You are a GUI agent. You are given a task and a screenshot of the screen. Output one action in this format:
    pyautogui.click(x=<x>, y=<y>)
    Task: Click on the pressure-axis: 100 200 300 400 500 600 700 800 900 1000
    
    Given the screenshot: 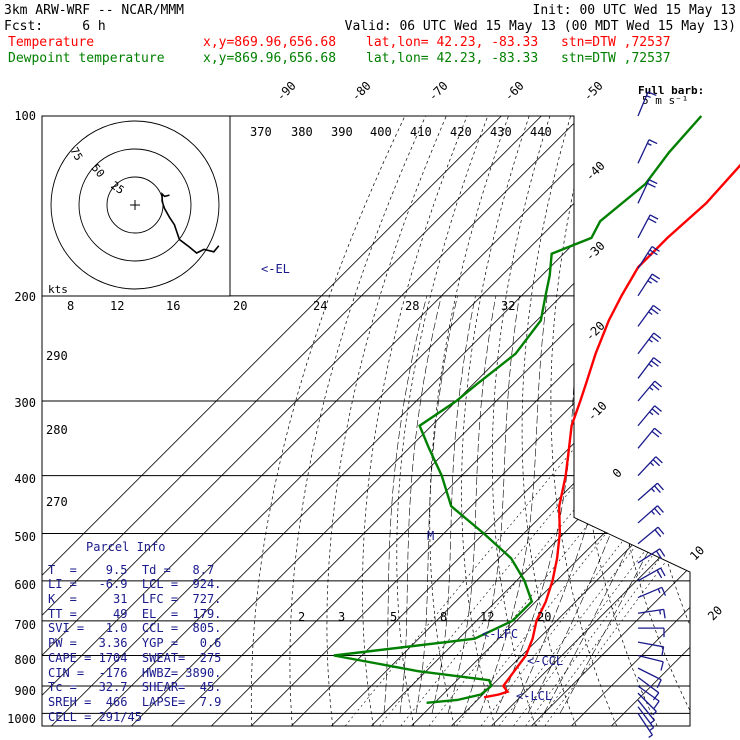 What is the action you would take?
    pyautogui.click(x=21, y=417)
    